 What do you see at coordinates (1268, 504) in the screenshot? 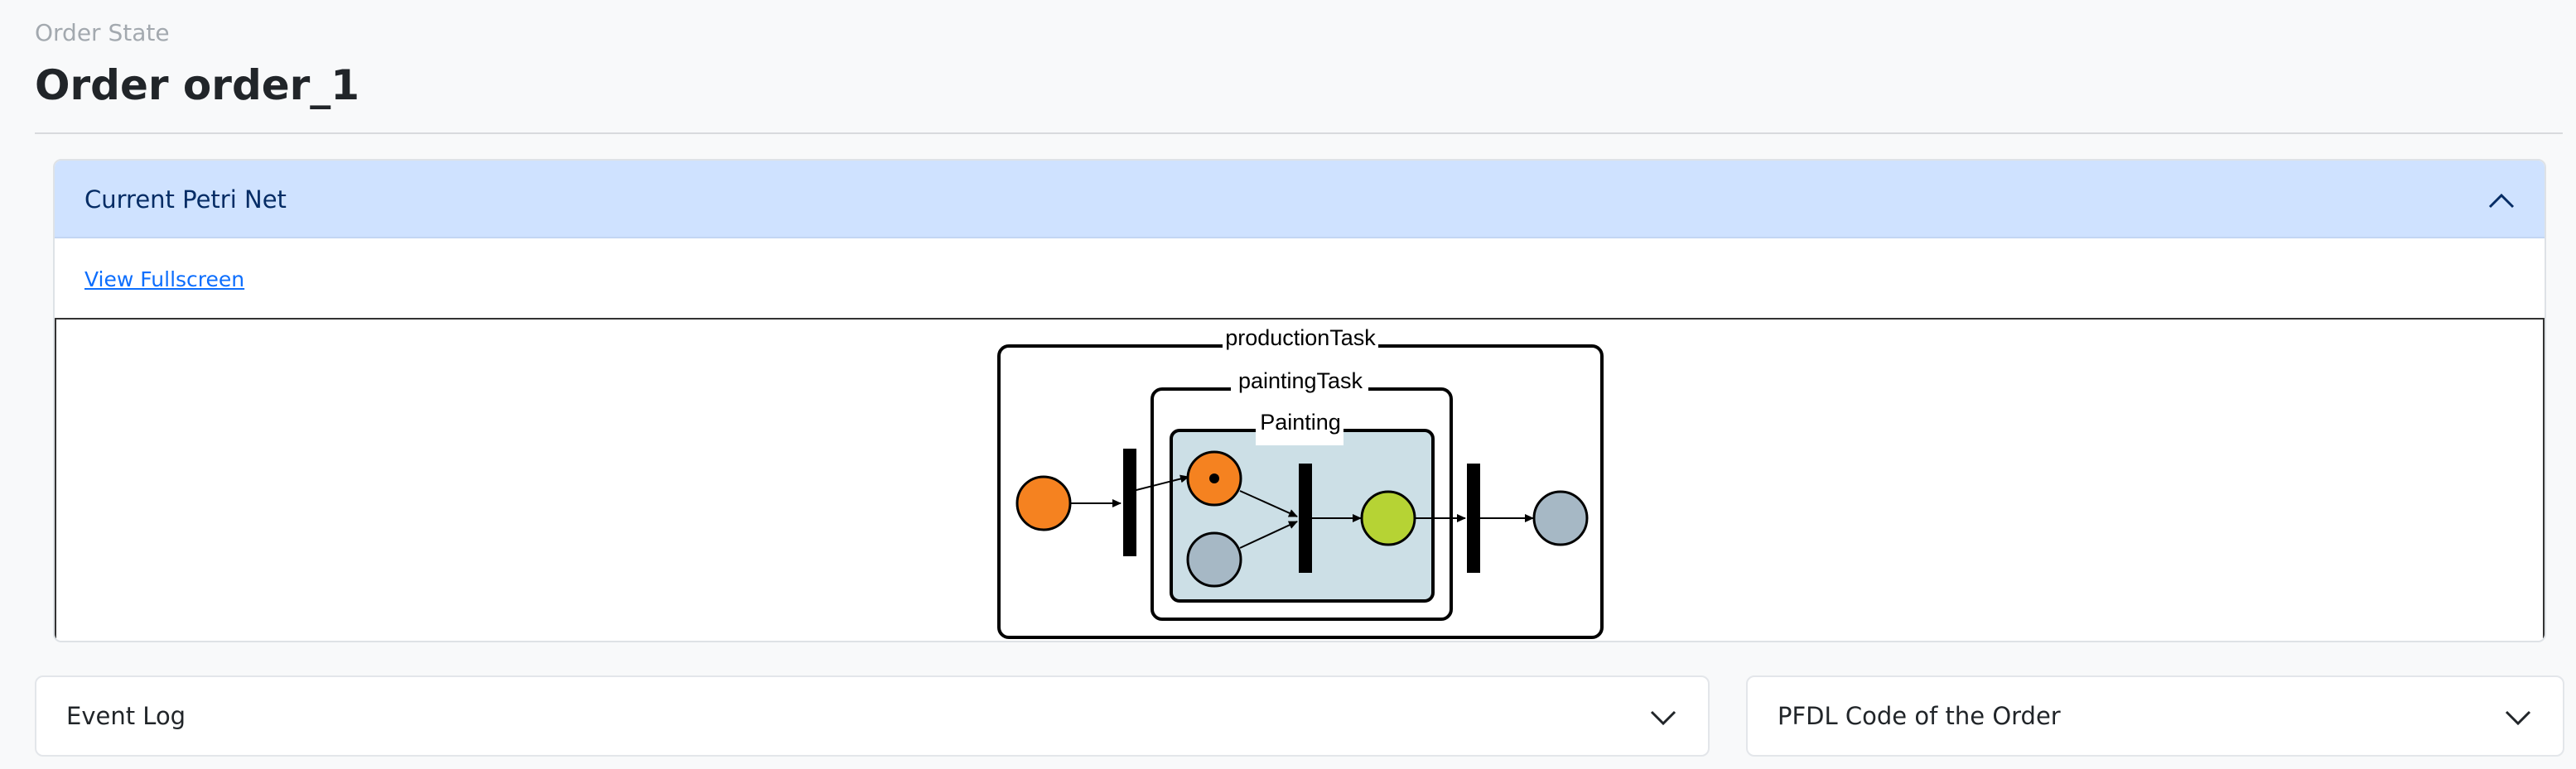
I see `arc-p-active-to-t2` at bounding box center [1268, 504].